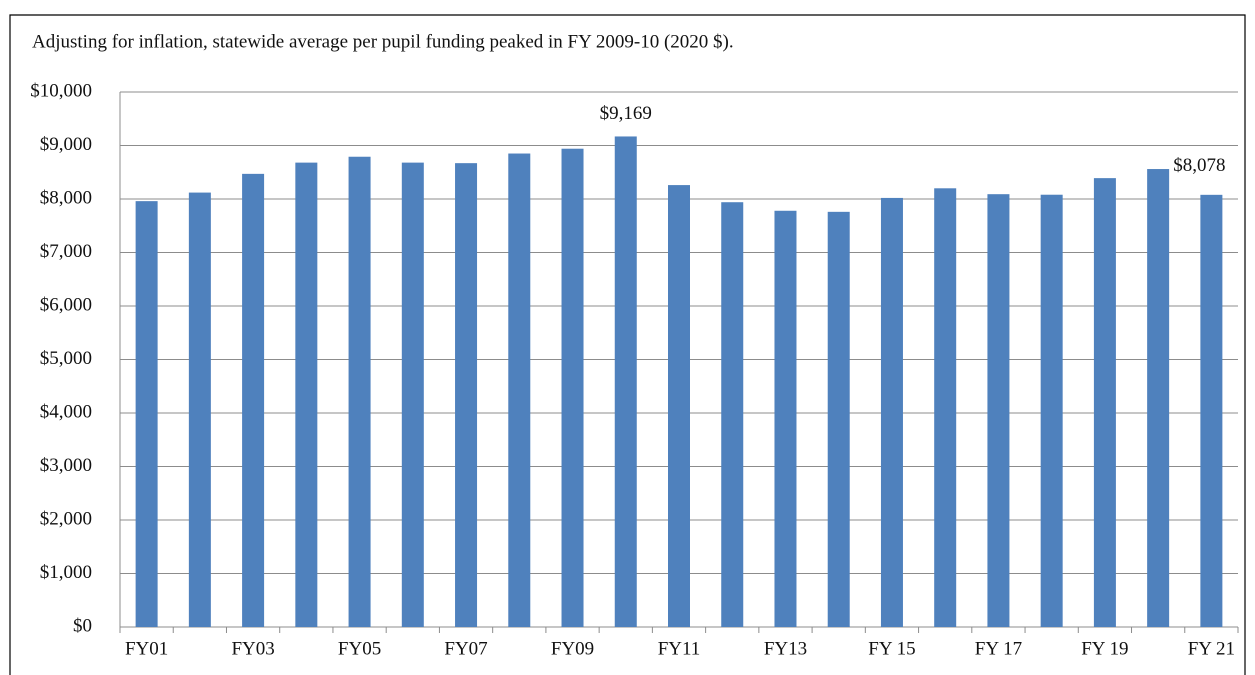 Image resolution: width=1255 pixels, height=675 pixels. What do you see at coordinates (1199, 165) in the screenshot?
I see `data-label: $8,078` at bounding box center [1199, 165].